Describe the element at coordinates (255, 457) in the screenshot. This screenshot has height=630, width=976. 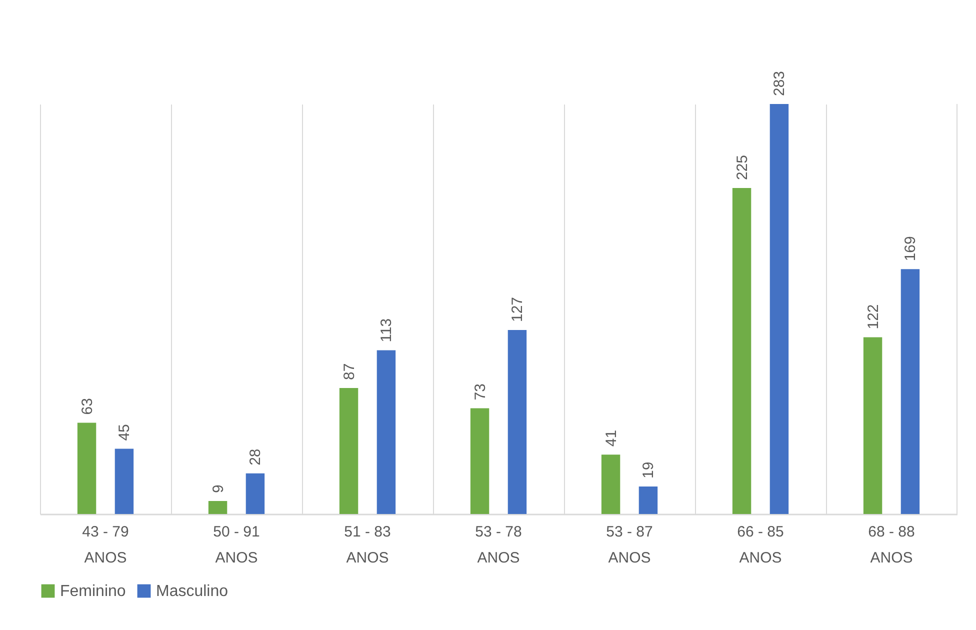
I see `data-label: 28` at that location.